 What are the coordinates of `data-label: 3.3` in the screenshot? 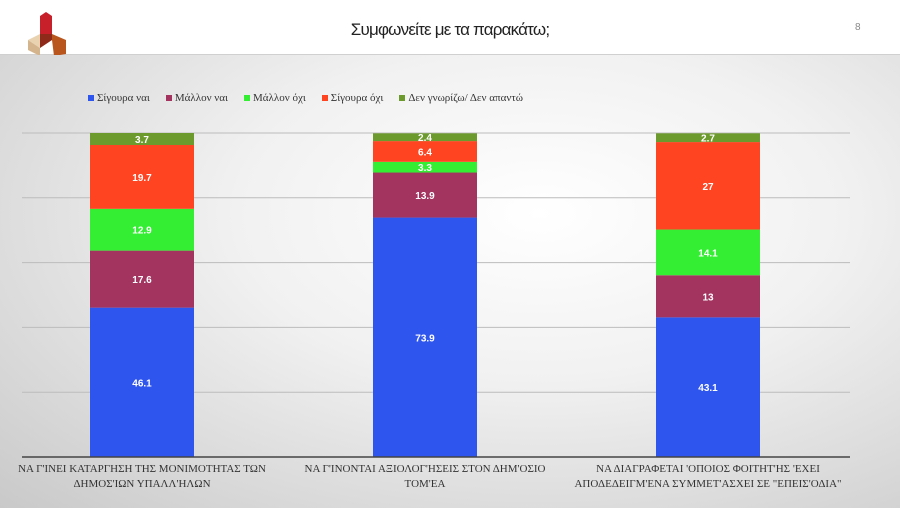 It's located at (425, 168).